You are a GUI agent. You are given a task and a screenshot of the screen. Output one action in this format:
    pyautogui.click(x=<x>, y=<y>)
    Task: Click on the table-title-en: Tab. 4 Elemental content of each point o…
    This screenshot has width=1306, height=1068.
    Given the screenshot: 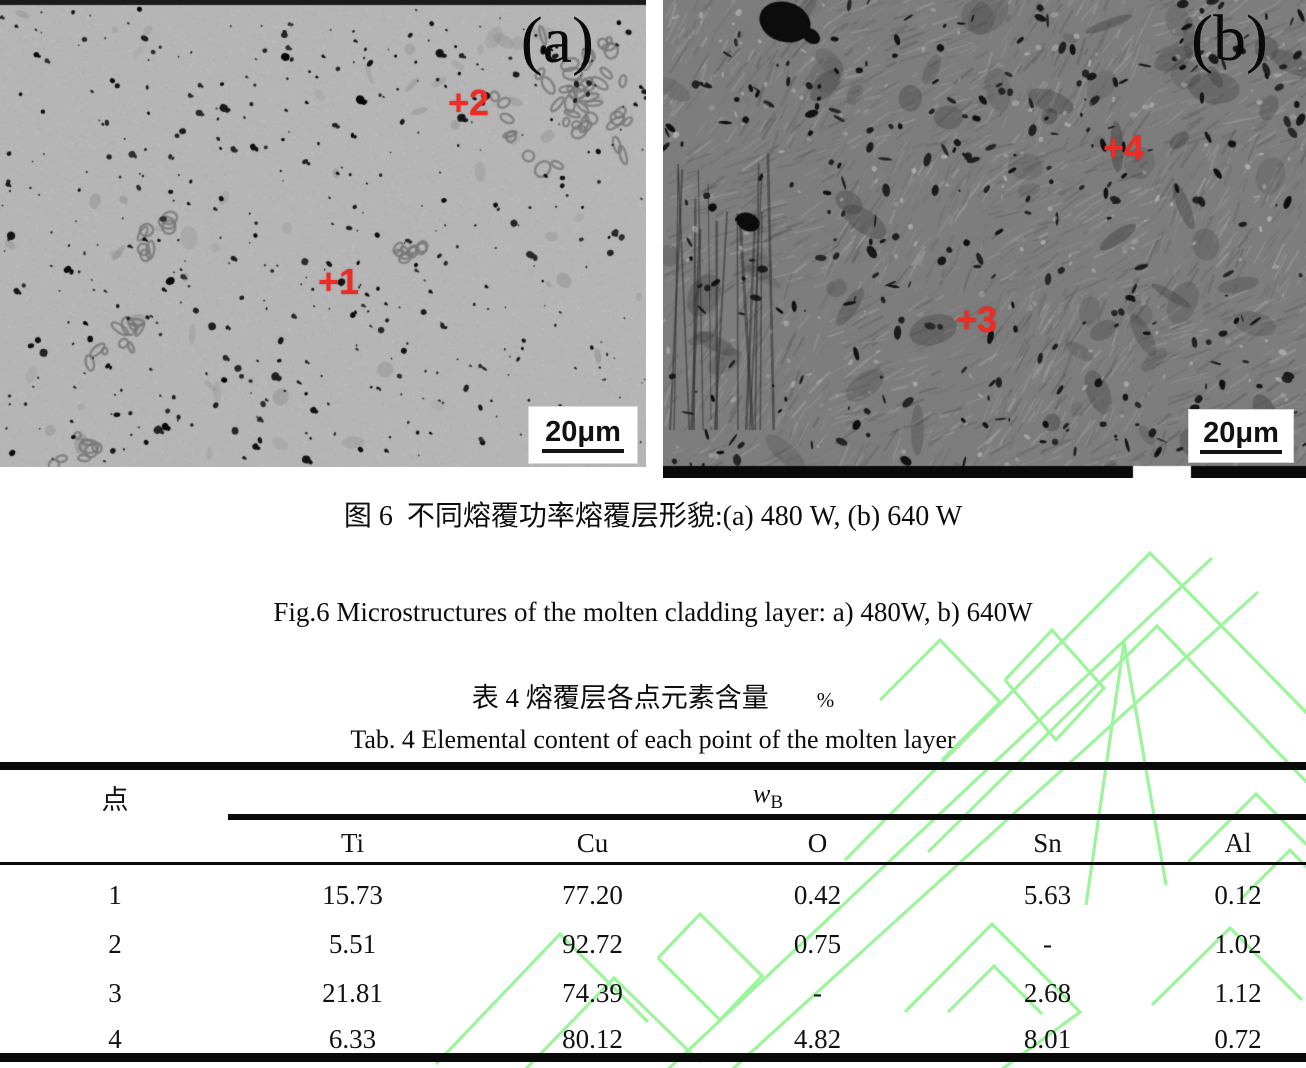 What is the action you would take?
    pyautogui.click(x=653, y=739)
    